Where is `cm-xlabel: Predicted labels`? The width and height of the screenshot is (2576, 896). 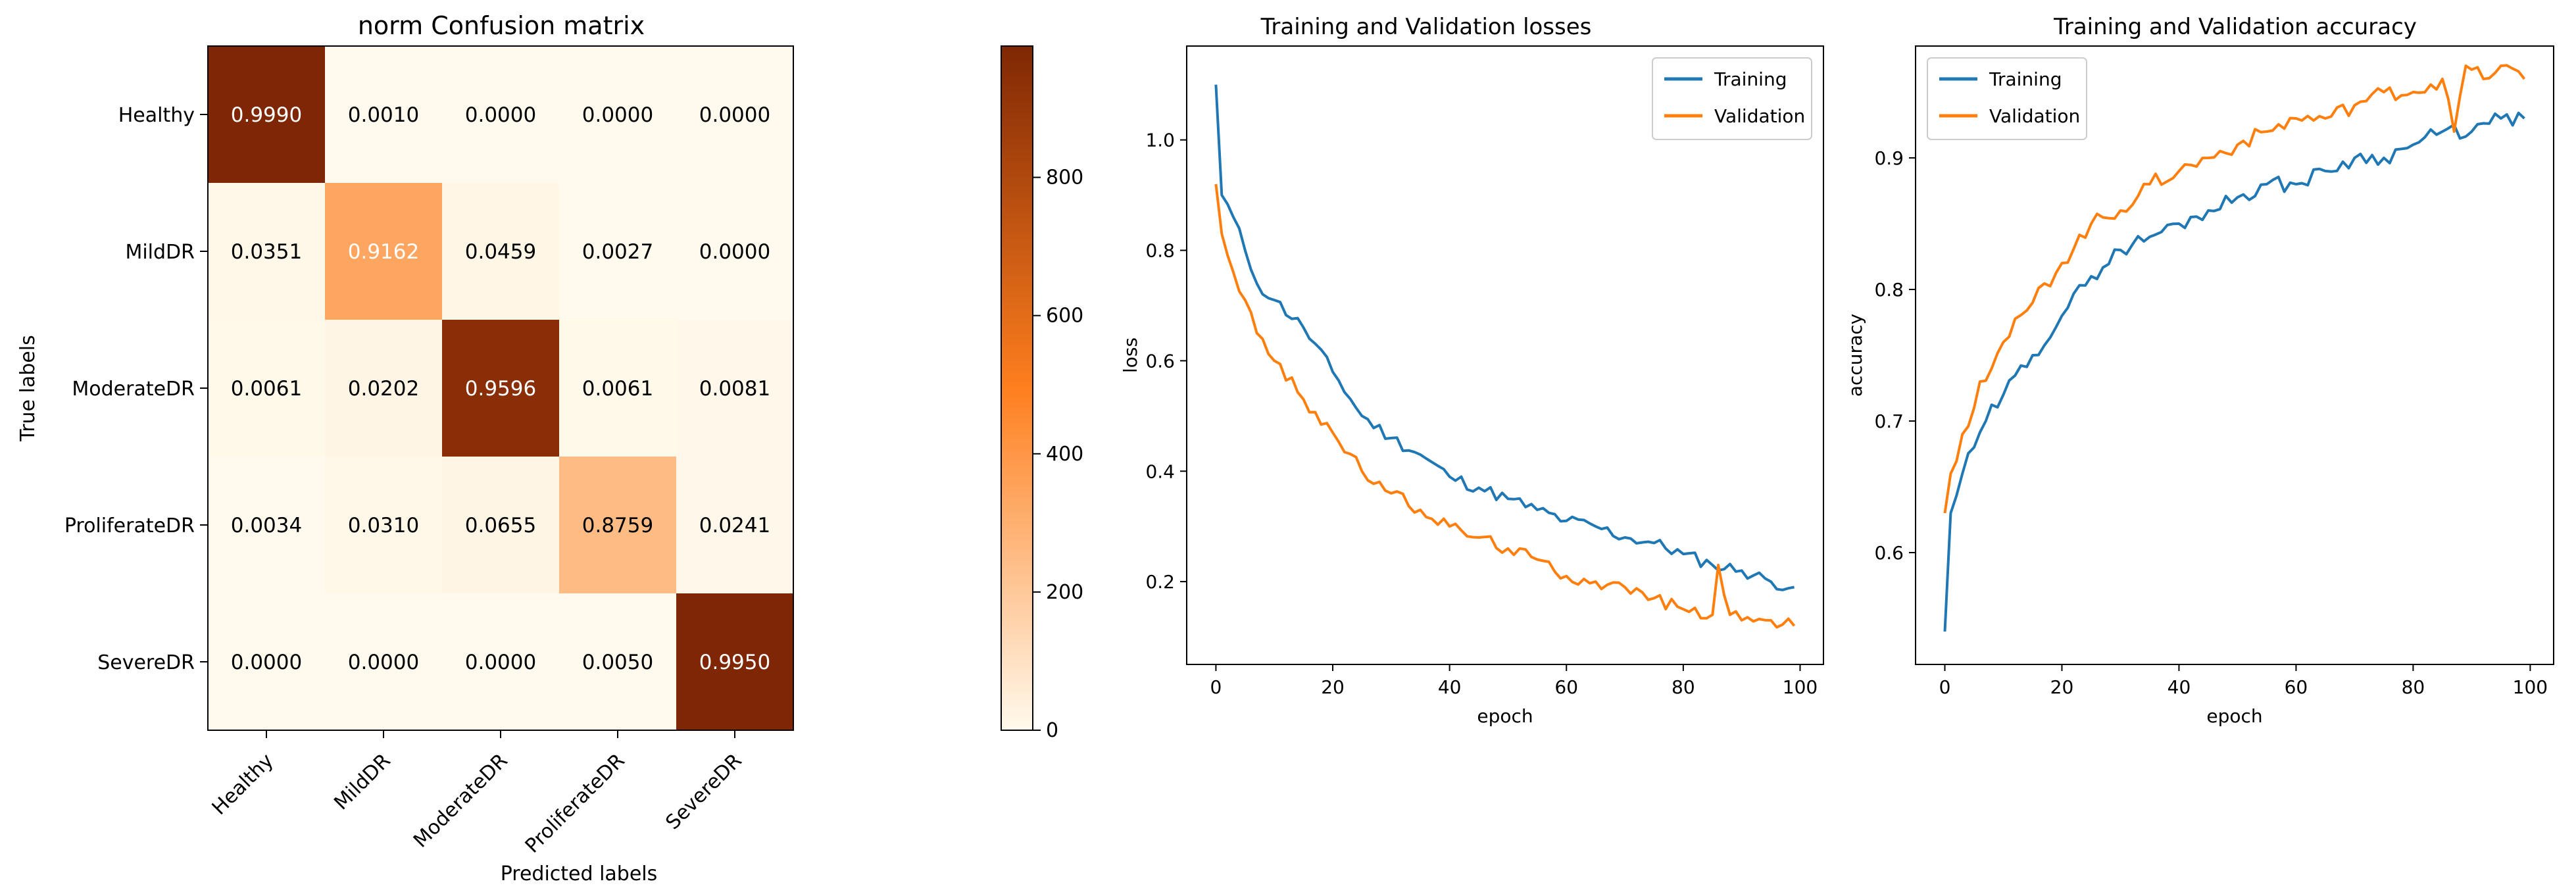
cm-xlabel: Predicted labels is located at coordinates (579, 874).